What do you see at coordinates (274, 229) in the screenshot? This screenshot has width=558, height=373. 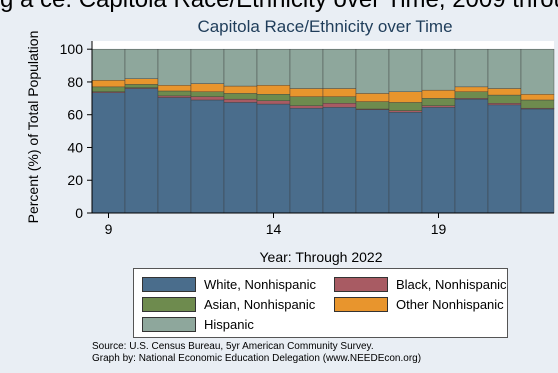 I see `x-tick-label: 14` at bounding box center [274, 229].